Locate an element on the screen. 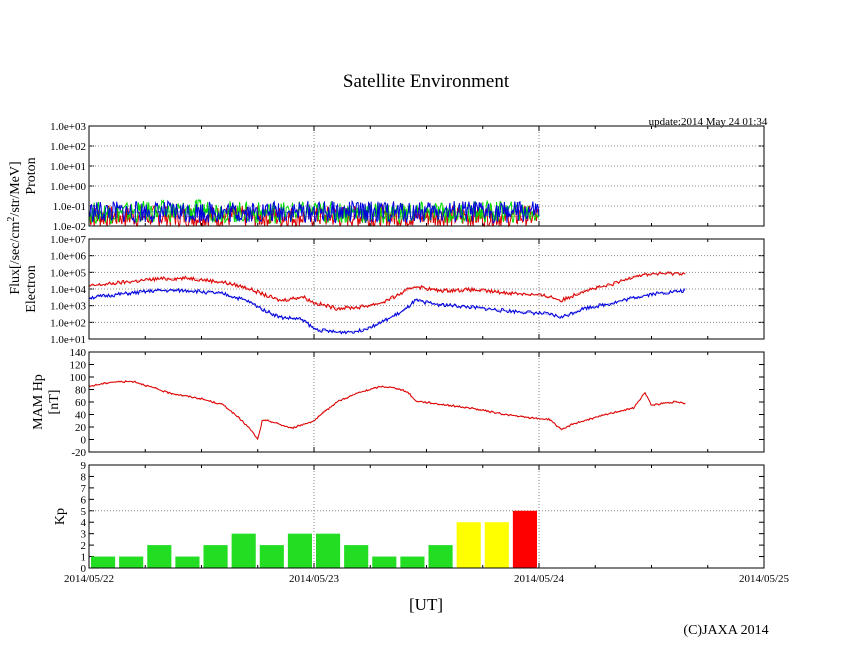 This screenshot has height=655, width=846. y-tick-label: 9 is located at coordinates (84, 466).